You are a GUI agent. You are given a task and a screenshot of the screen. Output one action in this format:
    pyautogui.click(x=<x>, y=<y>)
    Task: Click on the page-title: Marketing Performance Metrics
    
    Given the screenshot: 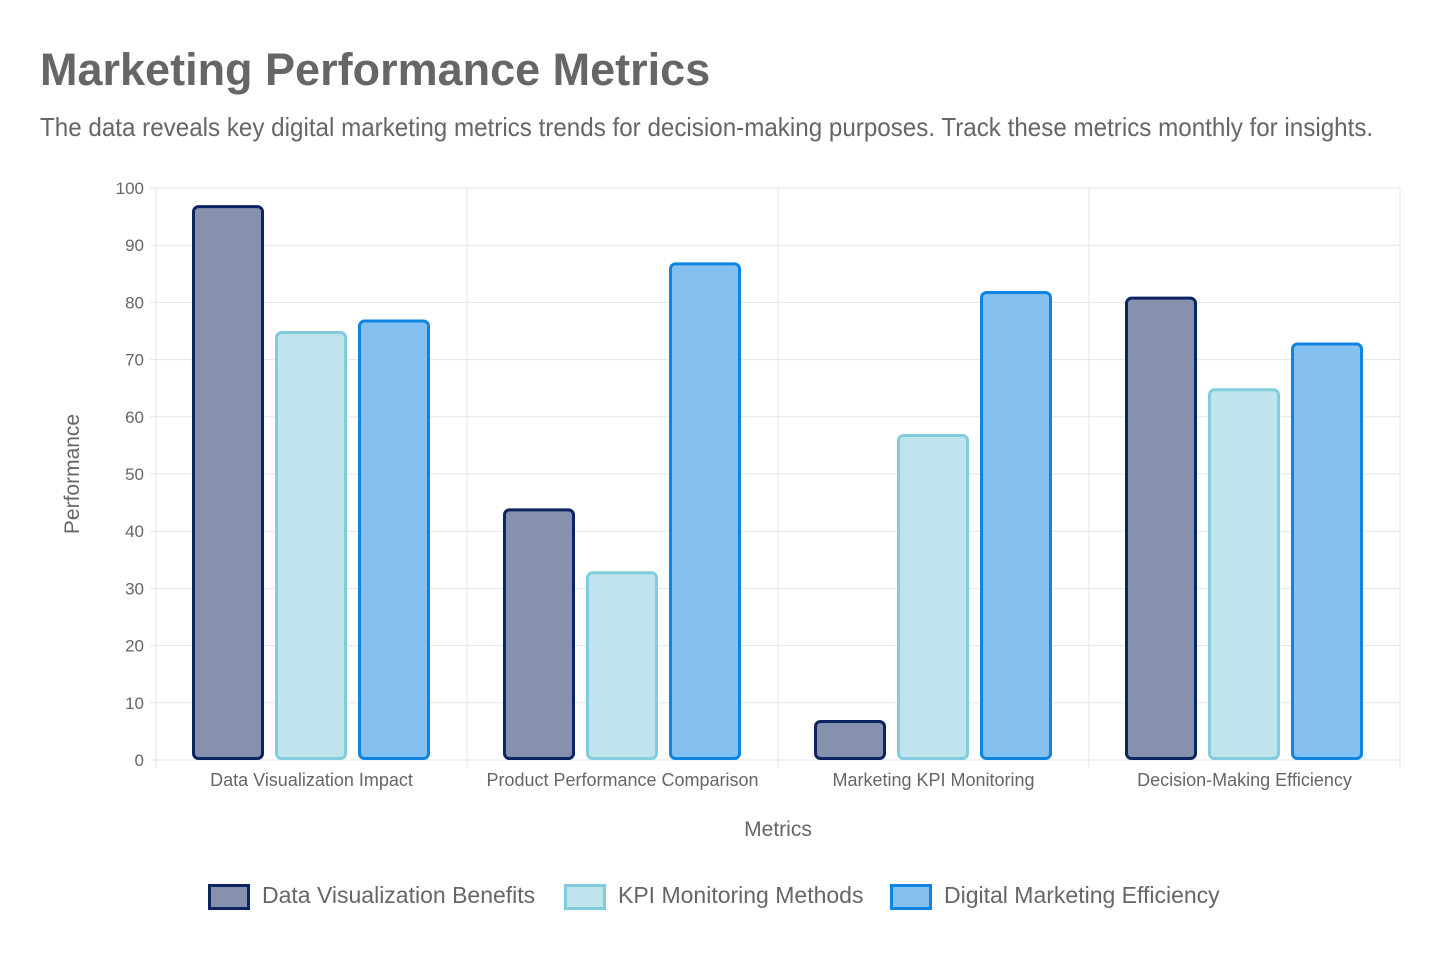 What is the action you would take?
    pyautogui.click(x=375, y=69)
    